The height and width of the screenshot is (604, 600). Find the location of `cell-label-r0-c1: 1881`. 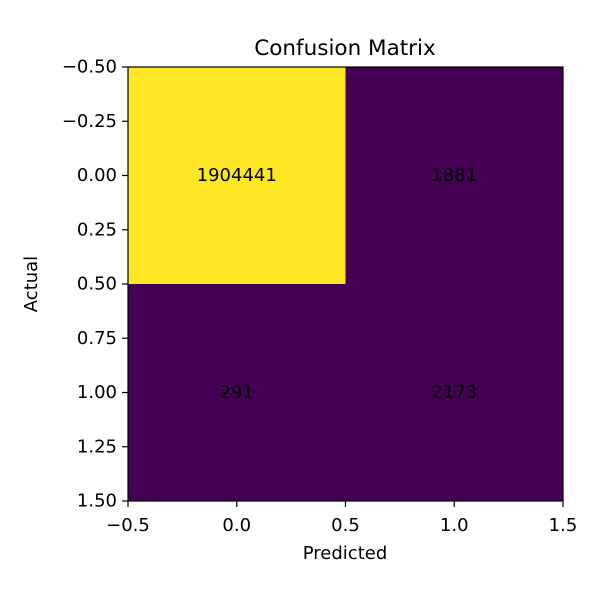

cell-label-r0-c1: 1881 is located at coordinates (454, 175).